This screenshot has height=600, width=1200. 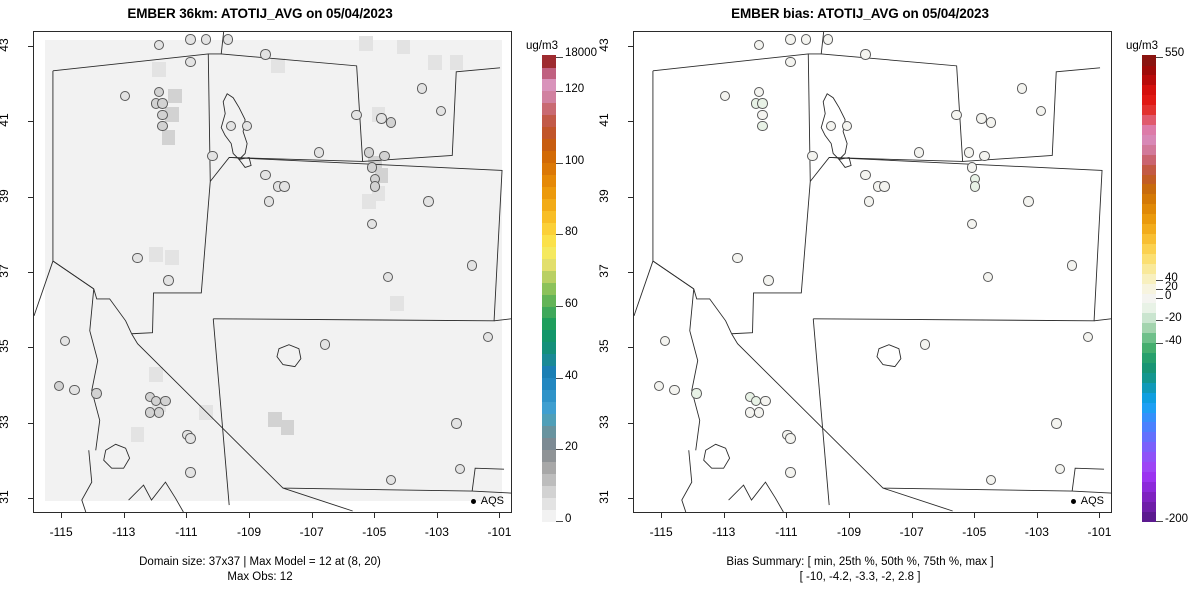 I want to click on y-axis-label: 43, so click(x=604, y=45).